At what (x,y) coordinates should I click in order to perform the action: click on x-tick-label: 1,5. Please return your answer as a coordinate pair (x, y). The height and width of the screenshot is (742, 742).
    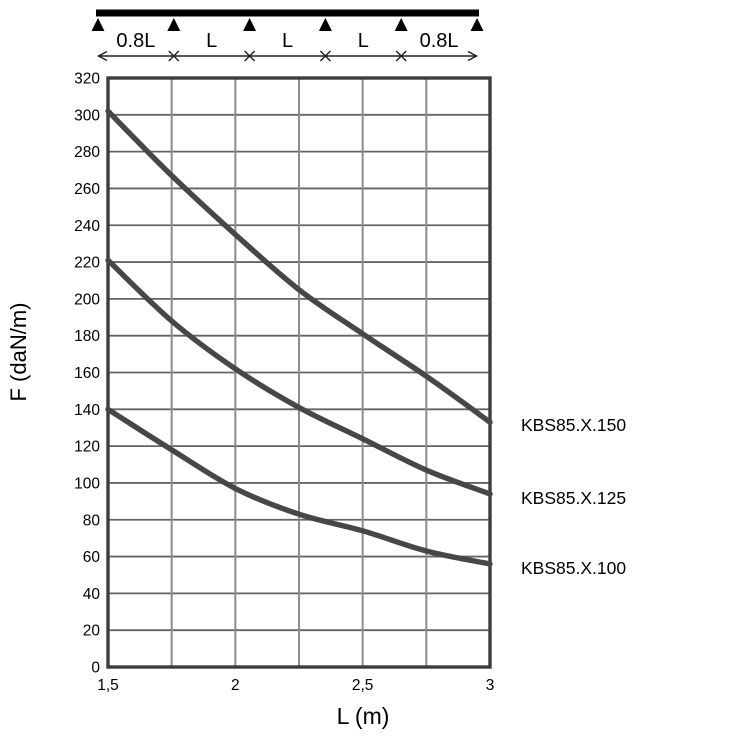
    Looking at the image, I should click on (108, 685).